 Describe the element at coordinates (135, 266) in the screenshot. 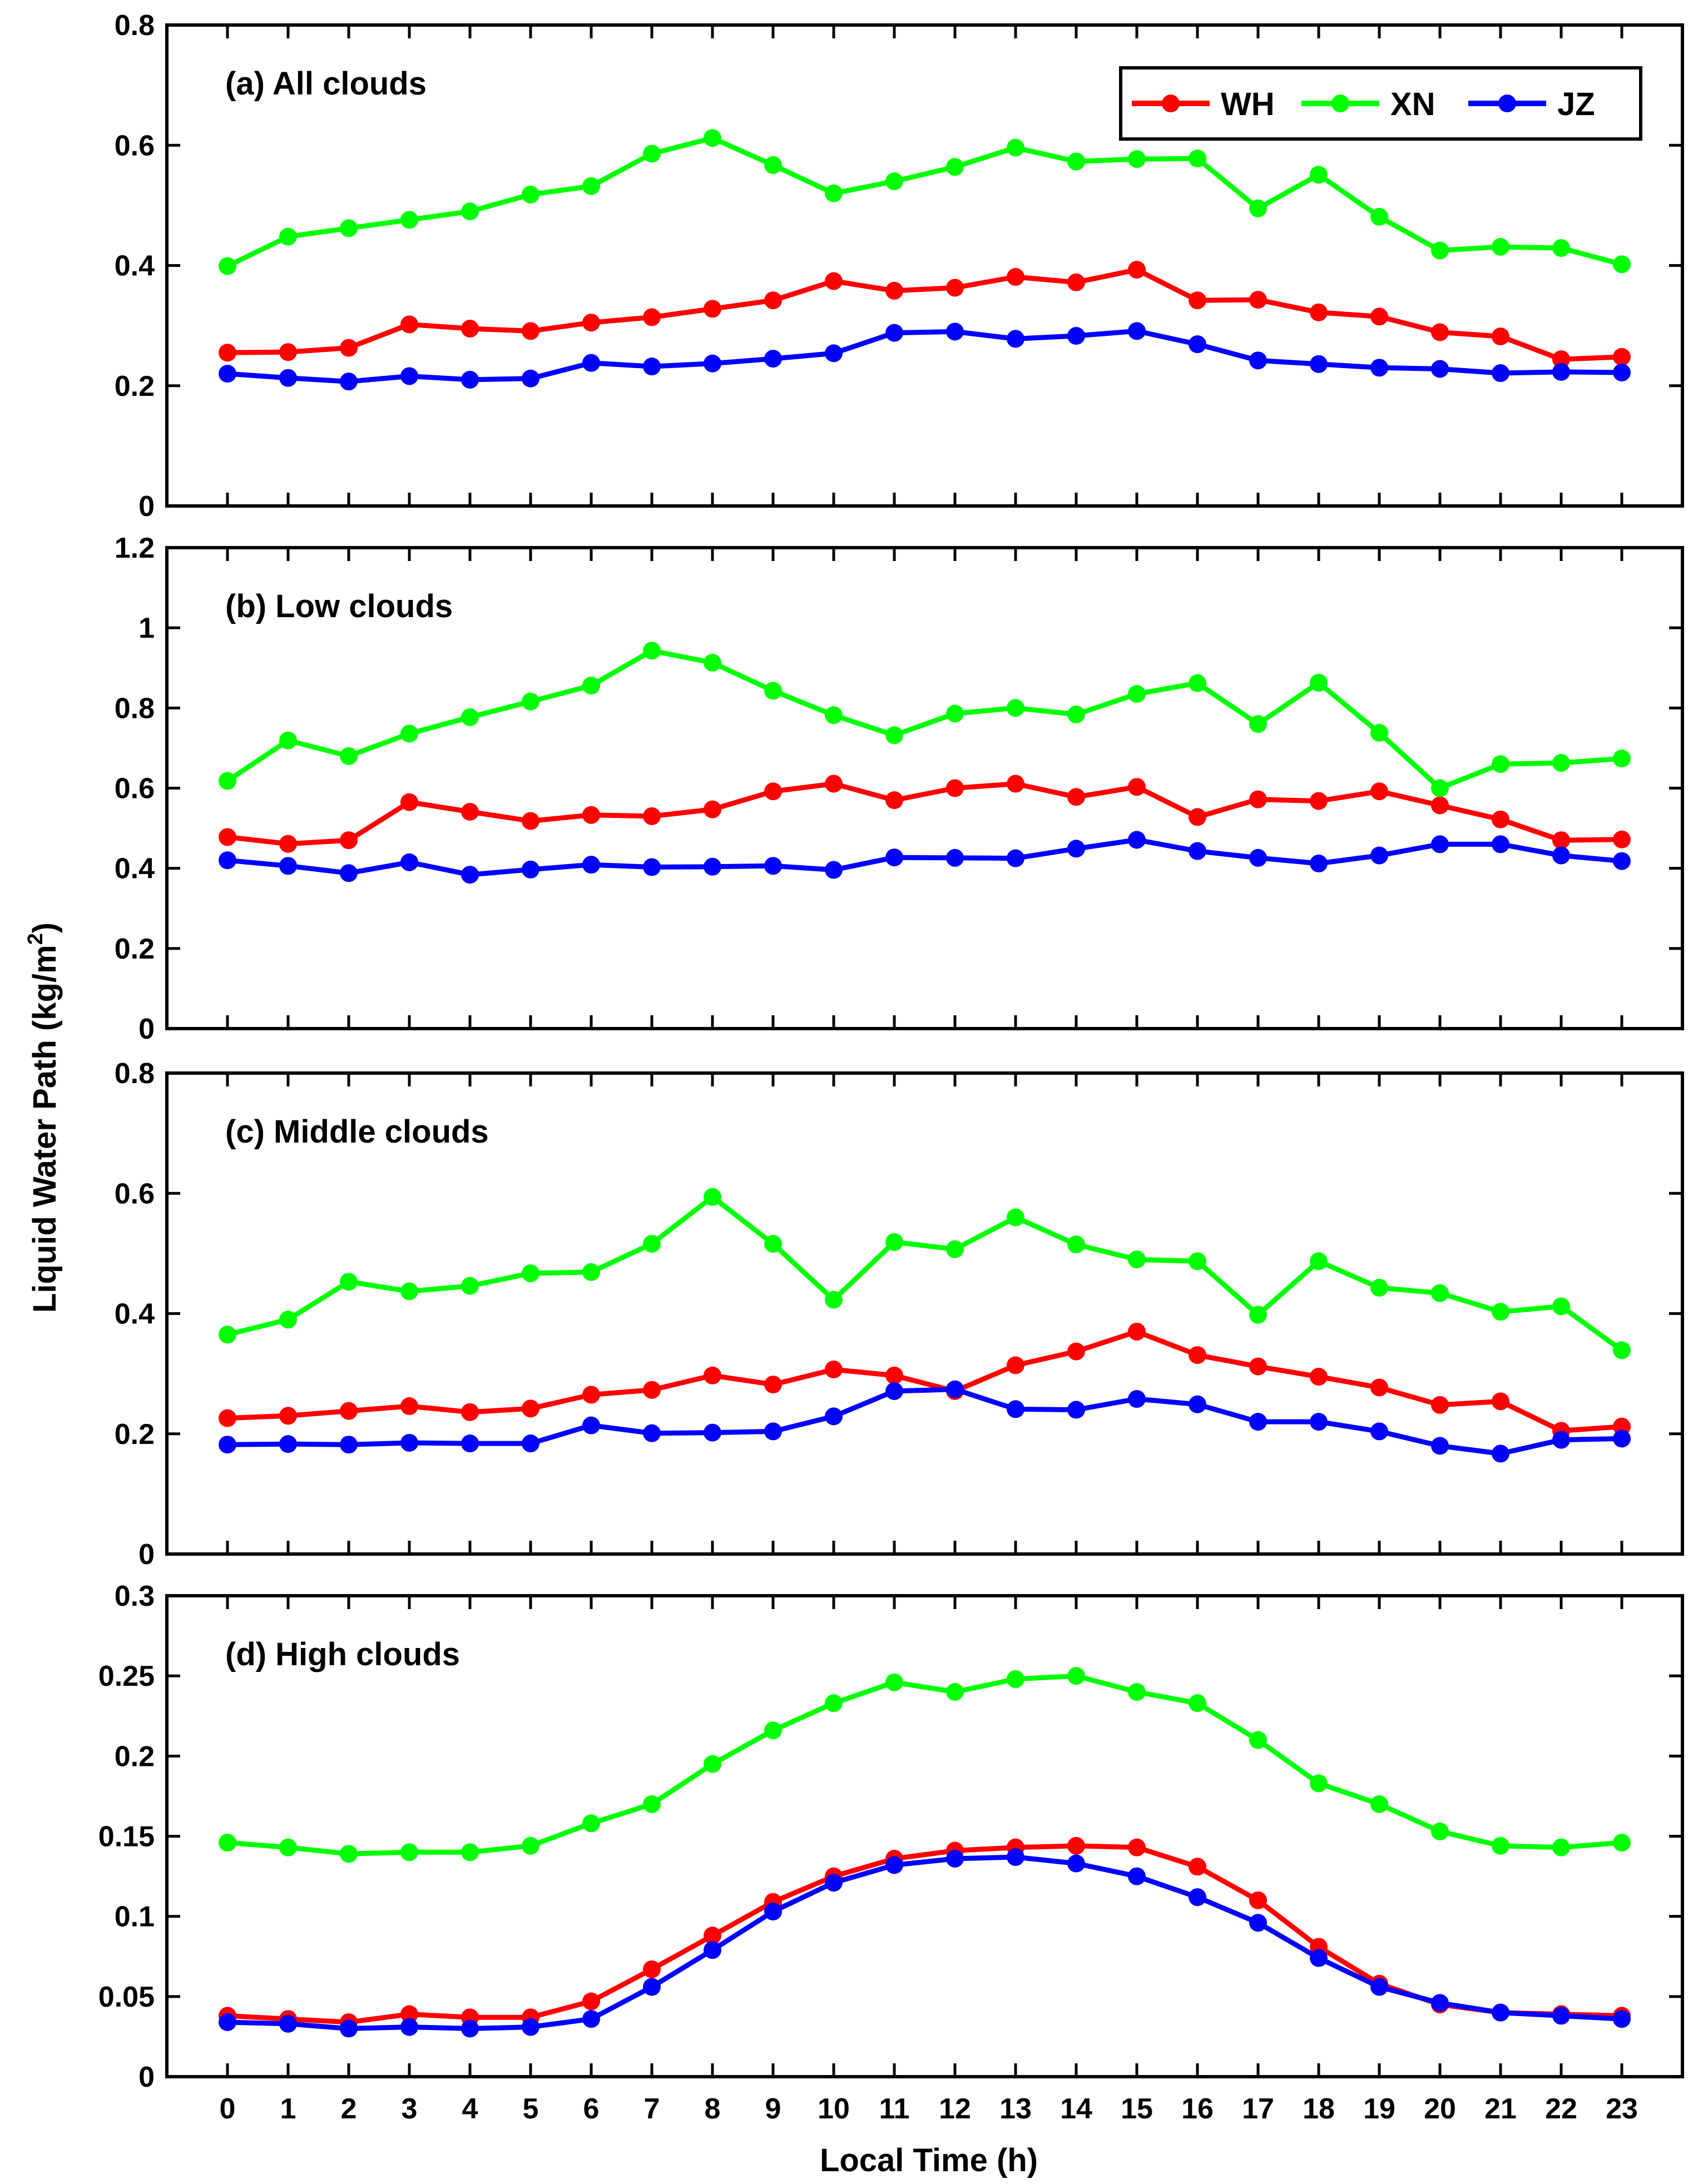

I see `panel-a-y-tick-label: 0.4` at that location.